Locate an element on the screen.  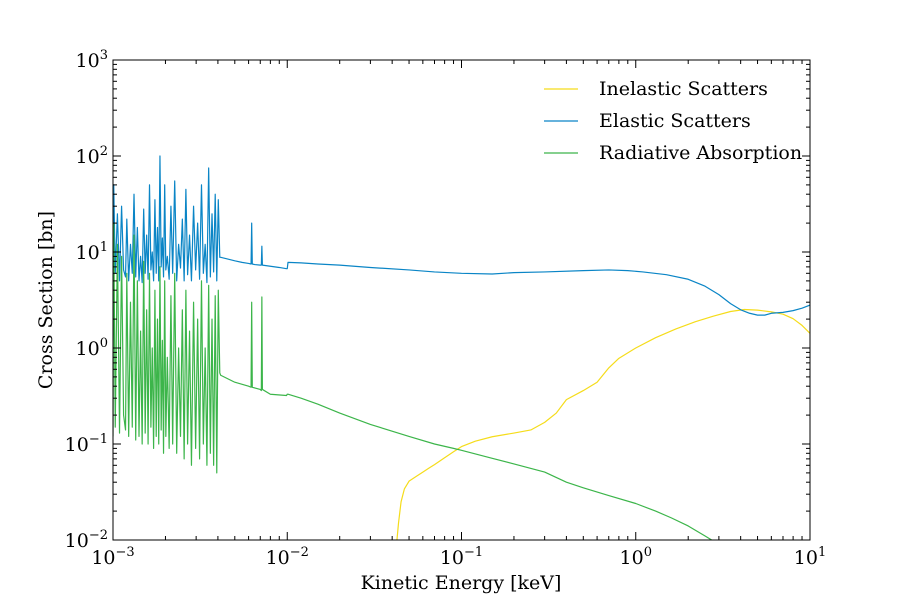
y-tick-label: 10³ is located at coordinates (92, 60).